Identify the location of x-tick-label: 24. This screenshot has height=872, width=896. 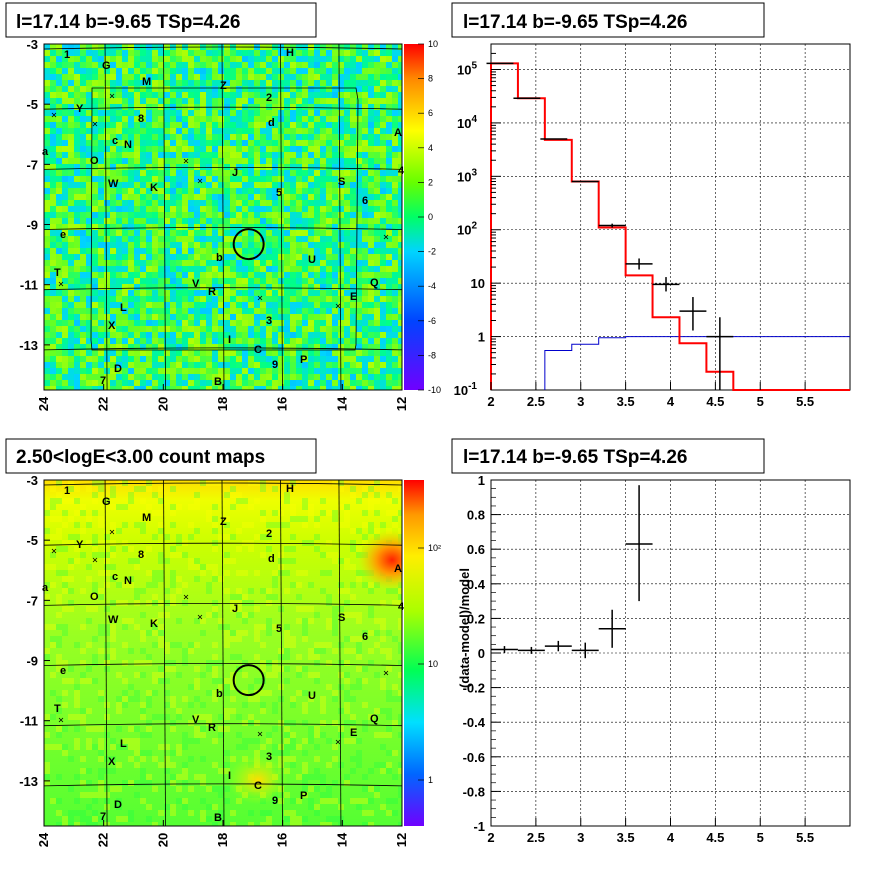
(43, 403).